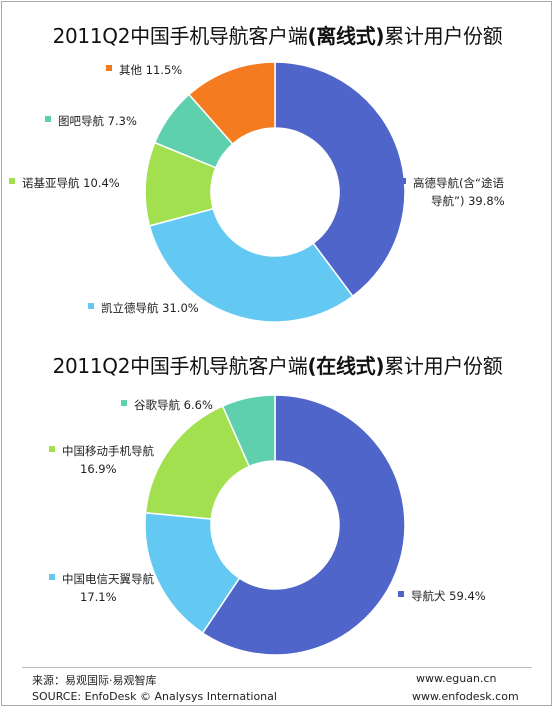  What do you see at coordinates (108, 451) in the screenshot?
I see `slice-label-1-2-0: 中国移动手机导航` at bounding box center [108, 451].